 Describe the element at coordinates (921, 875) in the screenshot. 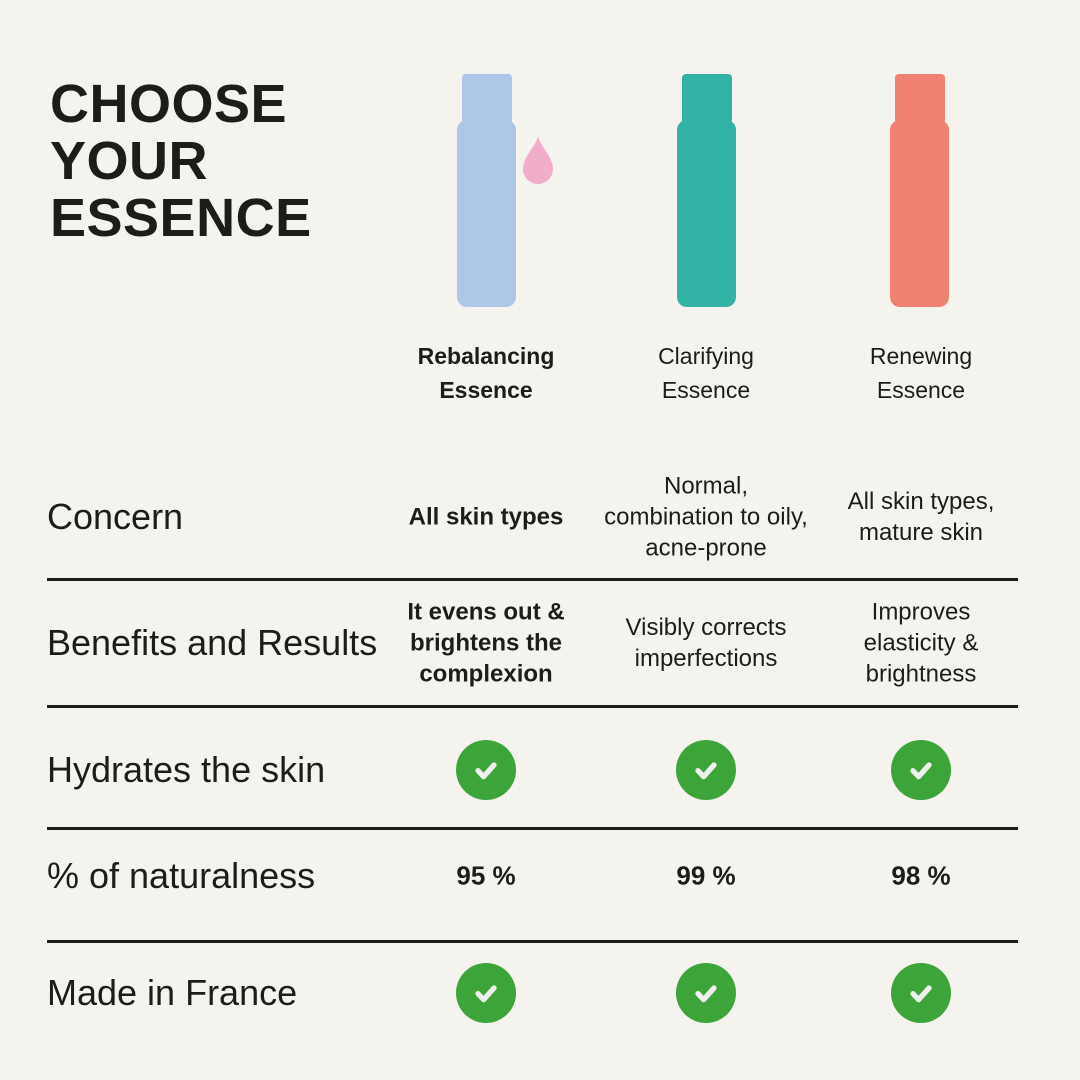

I see `cell-naturalness-renewing: 98 %` at that location.